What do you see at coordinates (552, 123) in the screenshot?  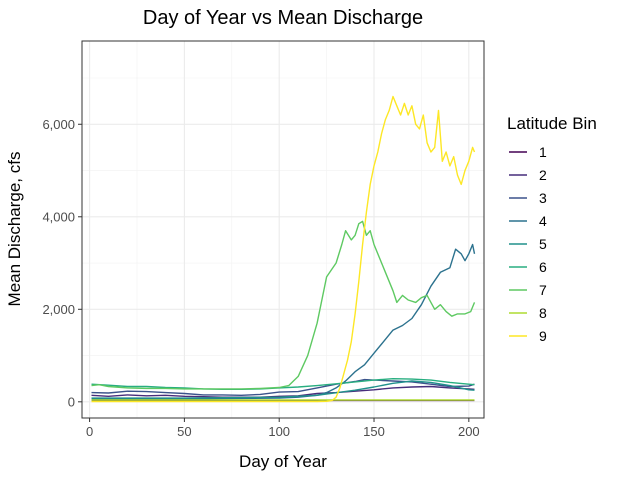 I see `legend-title: Latitude Bin` at bounding box center [552, 123].